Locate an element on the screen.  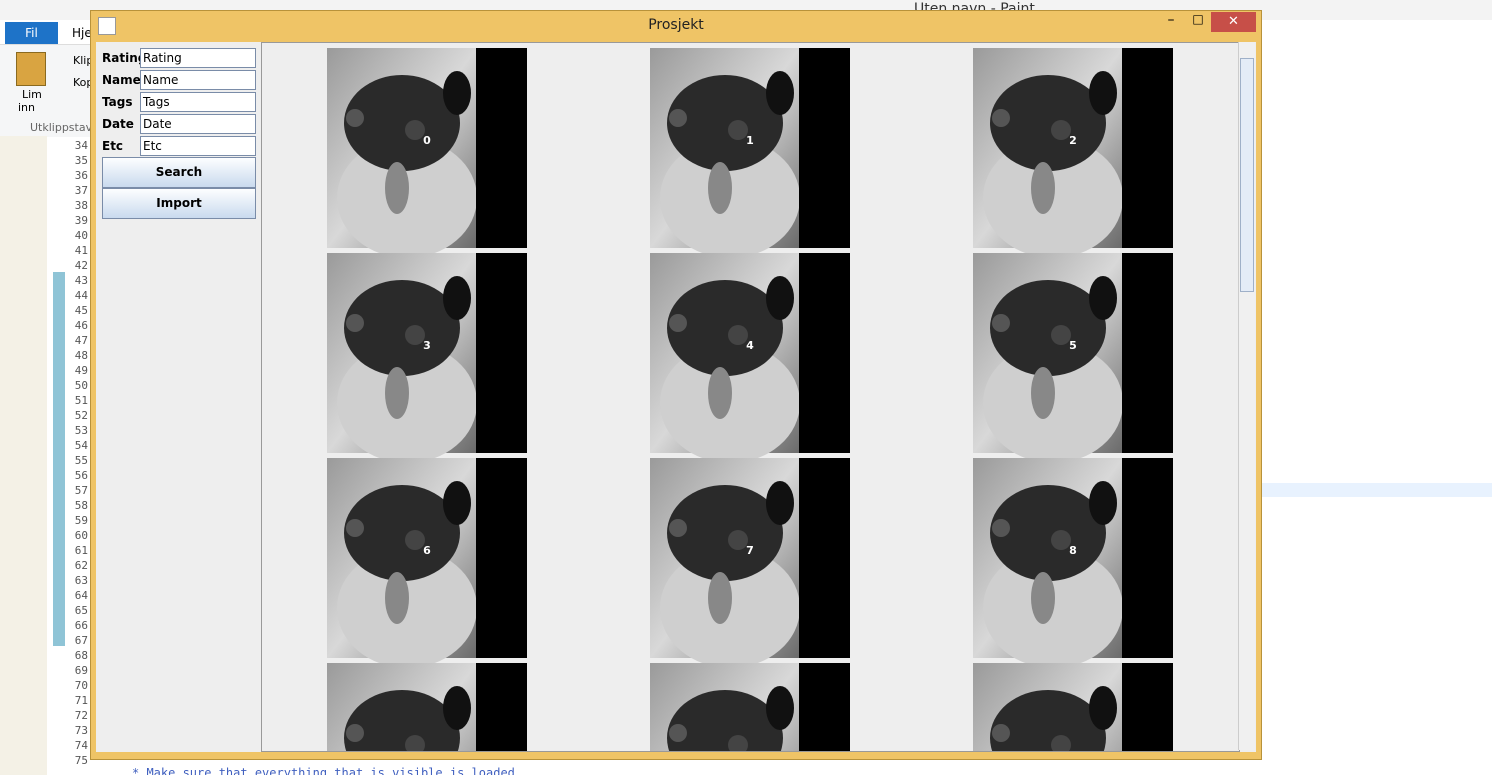
line-number: 59 is located at coordinates (81, 520).